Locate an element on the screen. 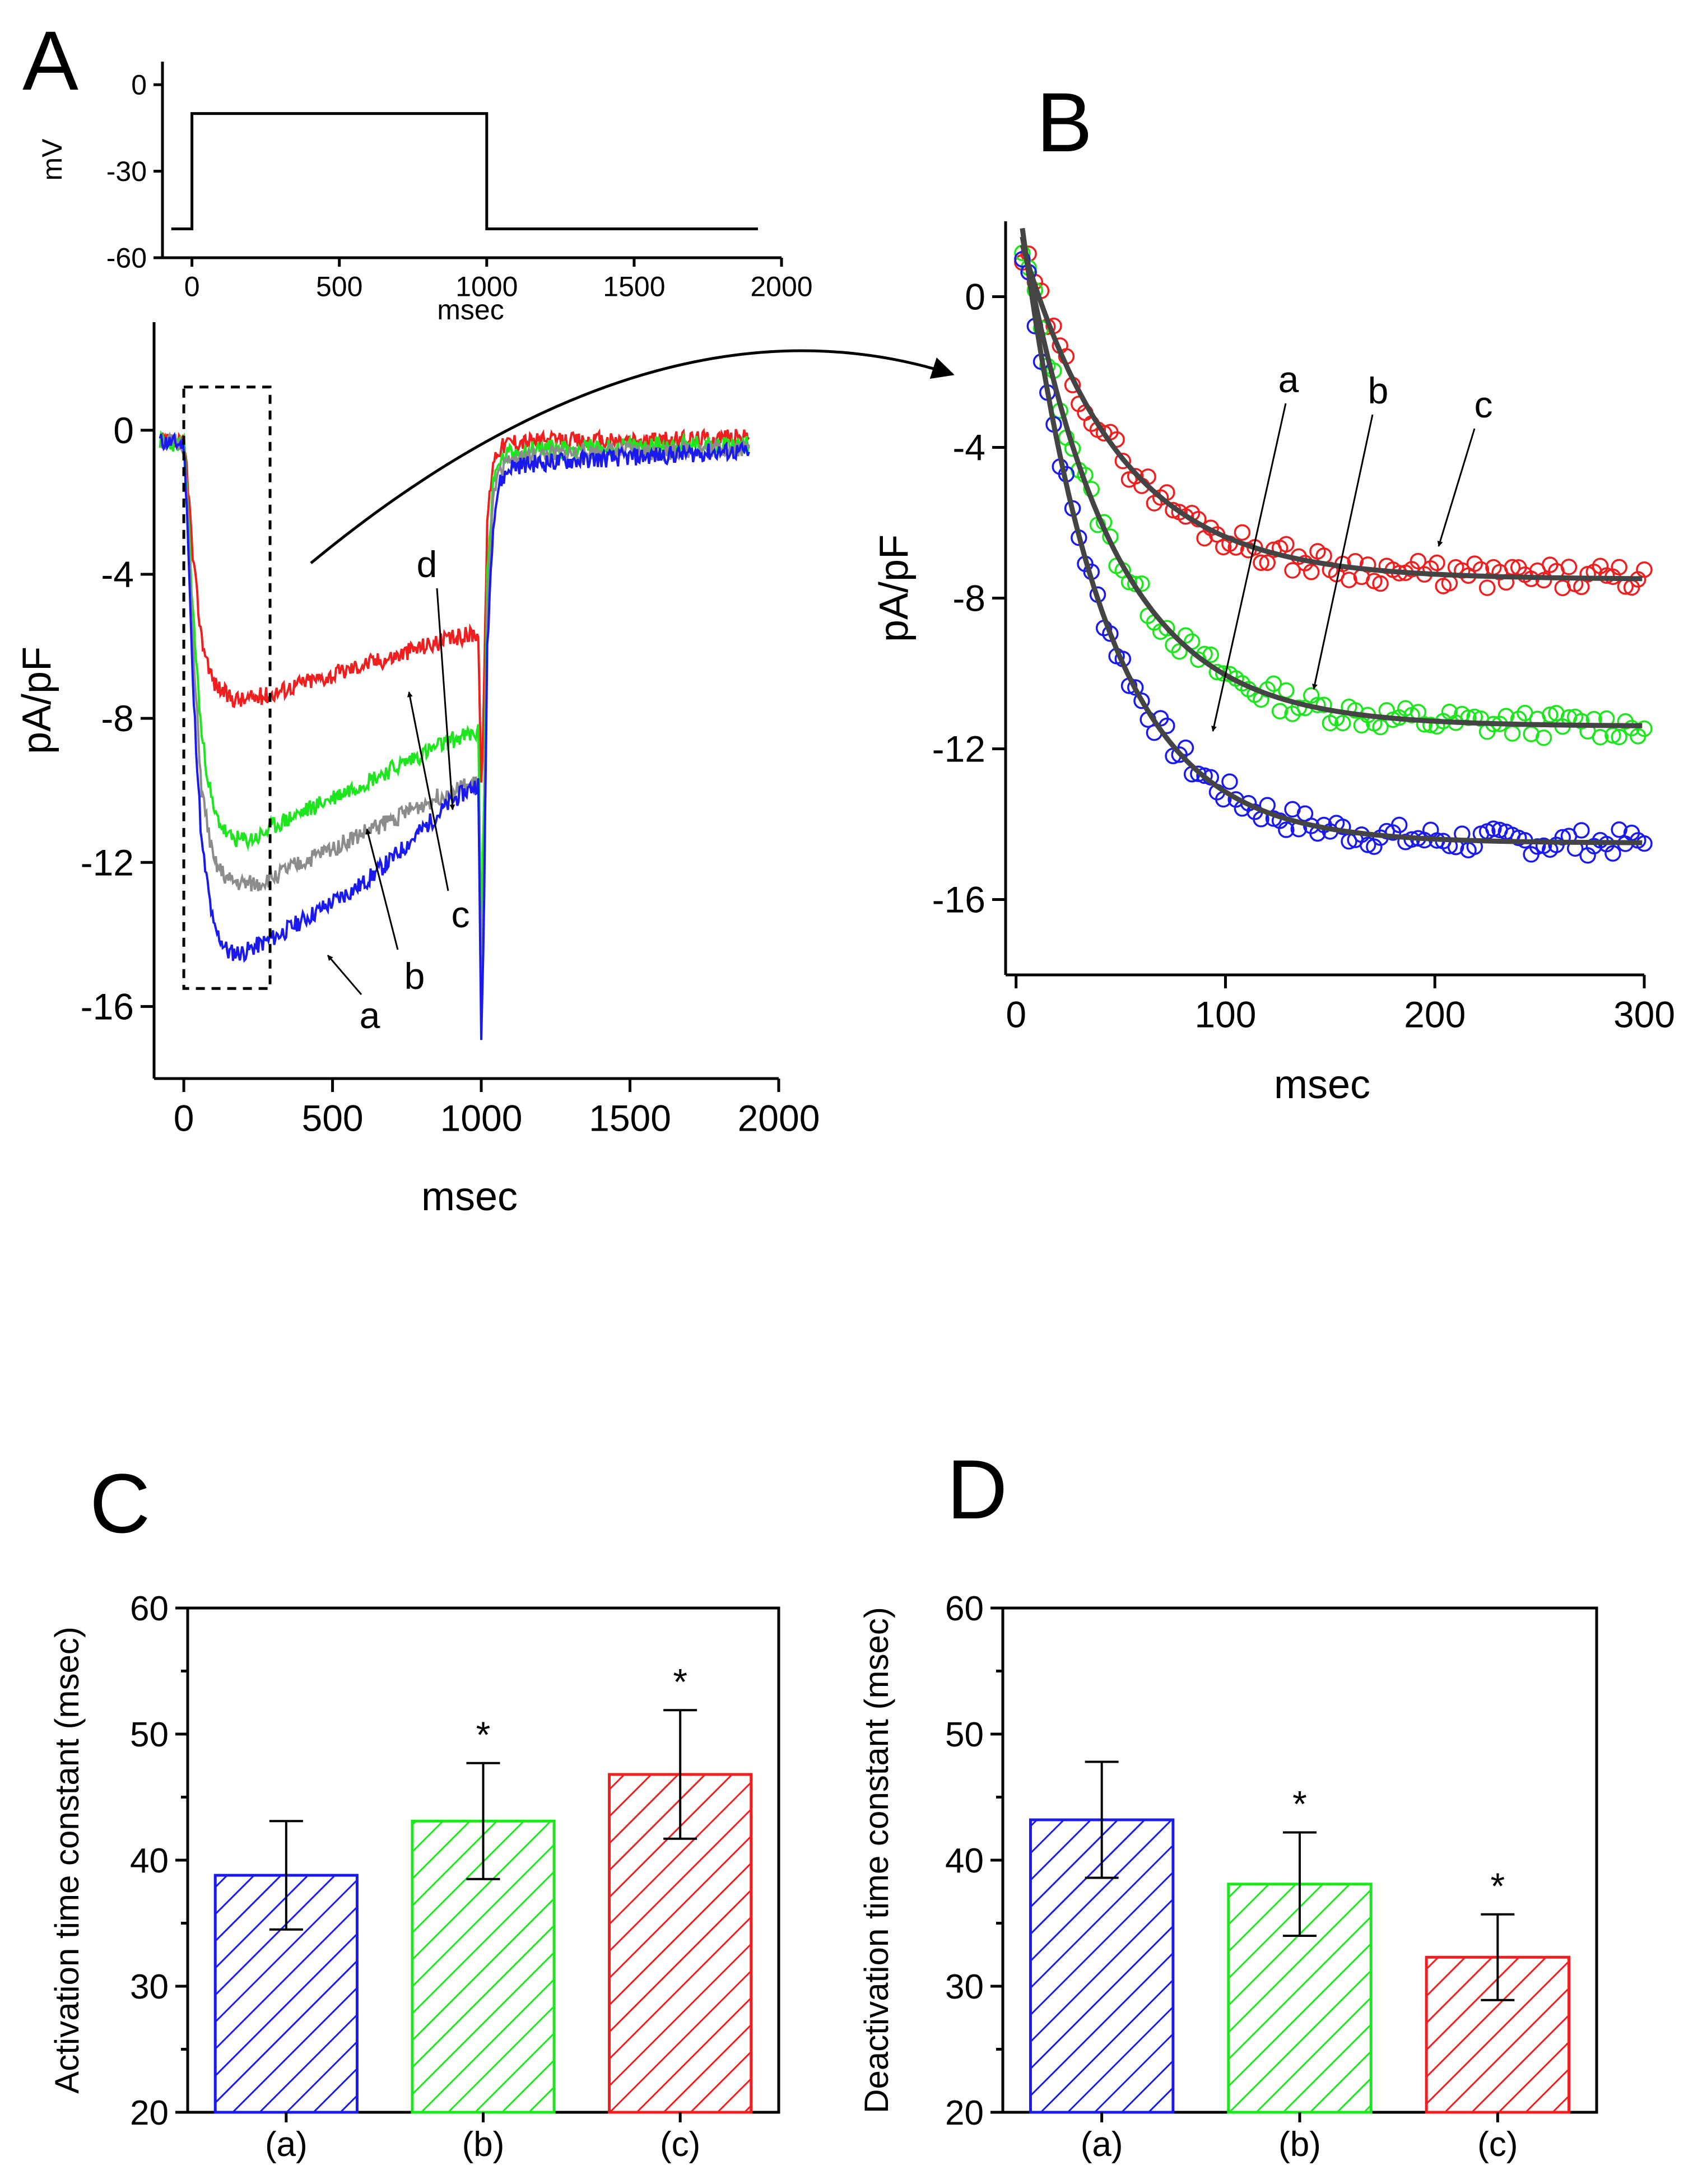 This screenshot has height=2184, width=1693. chart-a-inset: 0 -30 -60 0 500 1000 1500 2000 mV msec is located at coordinates (424, 194).